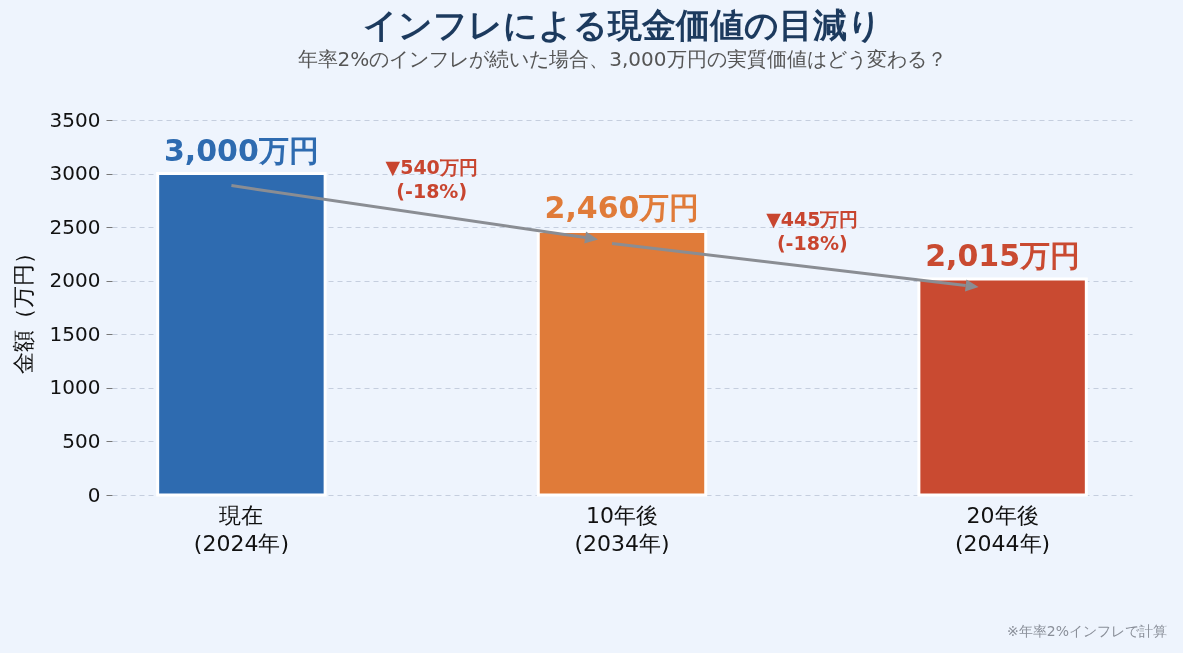 Image resolution: width=1183 pixels, height=653 pixels. Describe the element at coordinates (622, 529) in the screenshot. I see `x-tick-label: 10年後 (2034年)` at that location.